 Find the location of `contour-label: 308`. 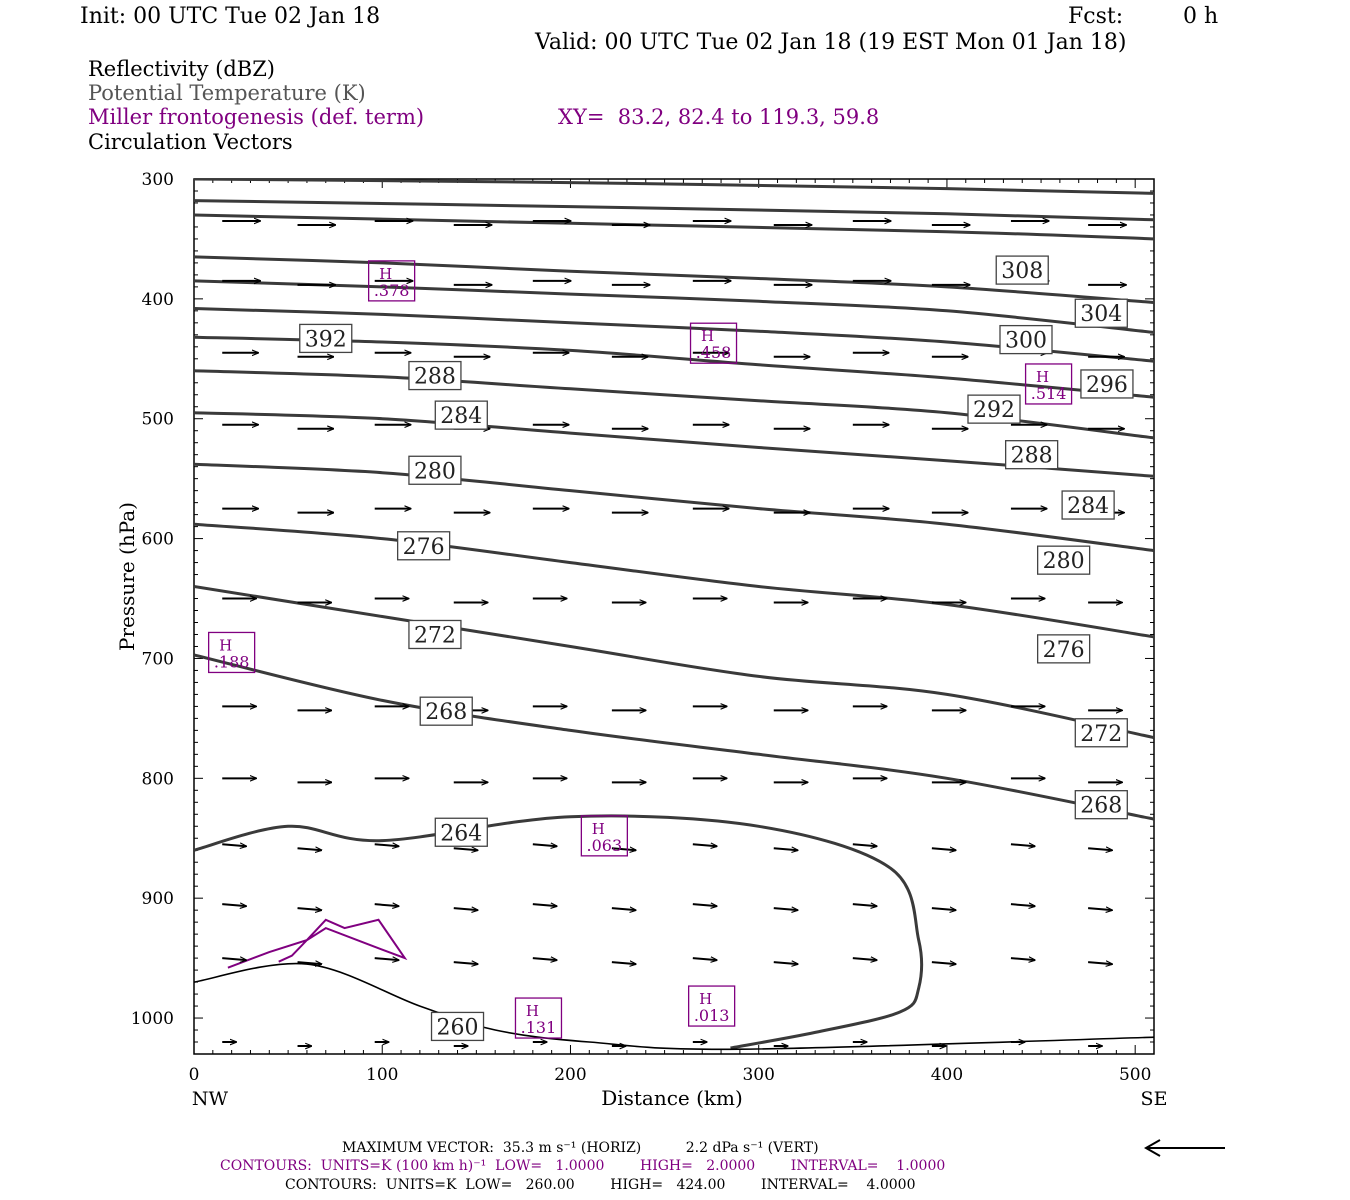

contour-label: 308 is located at coordinates (1022, 271).